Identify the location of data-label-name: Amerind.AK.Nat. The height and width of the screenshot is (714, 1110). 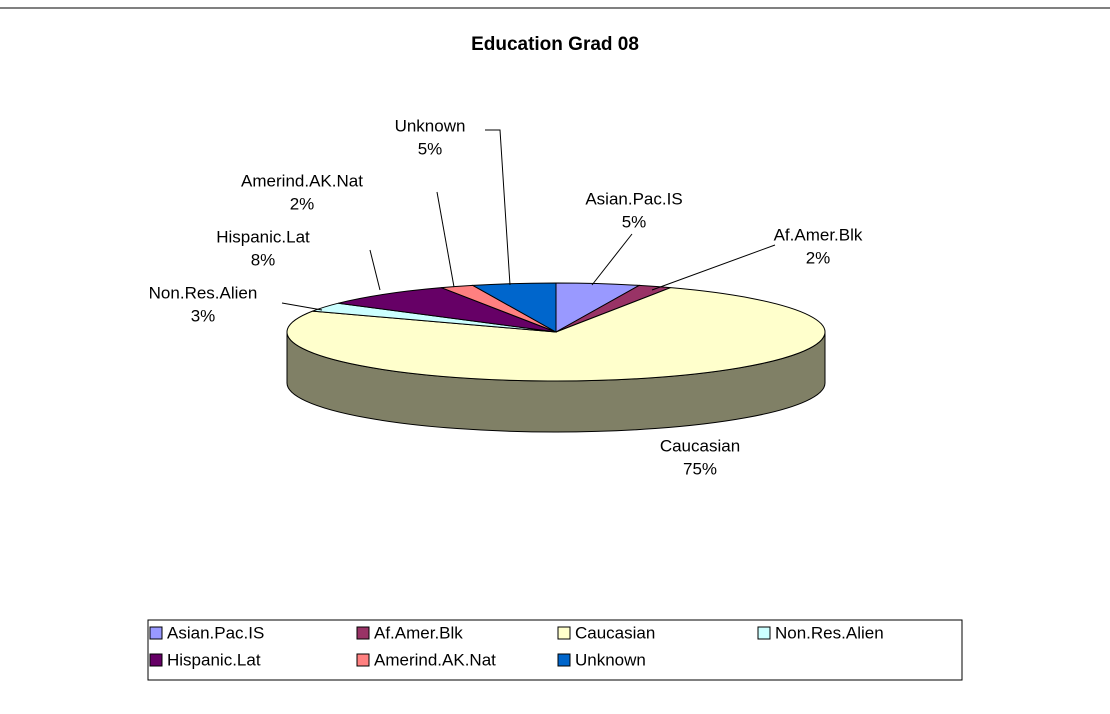
(302, 180).